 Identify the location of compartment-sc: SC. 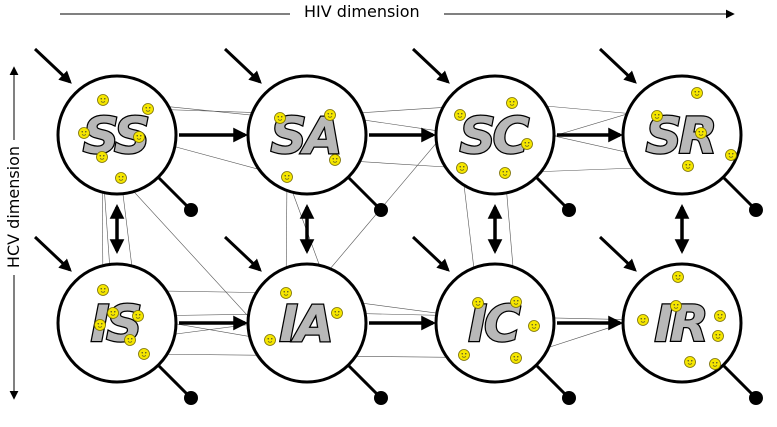
(493, 132).